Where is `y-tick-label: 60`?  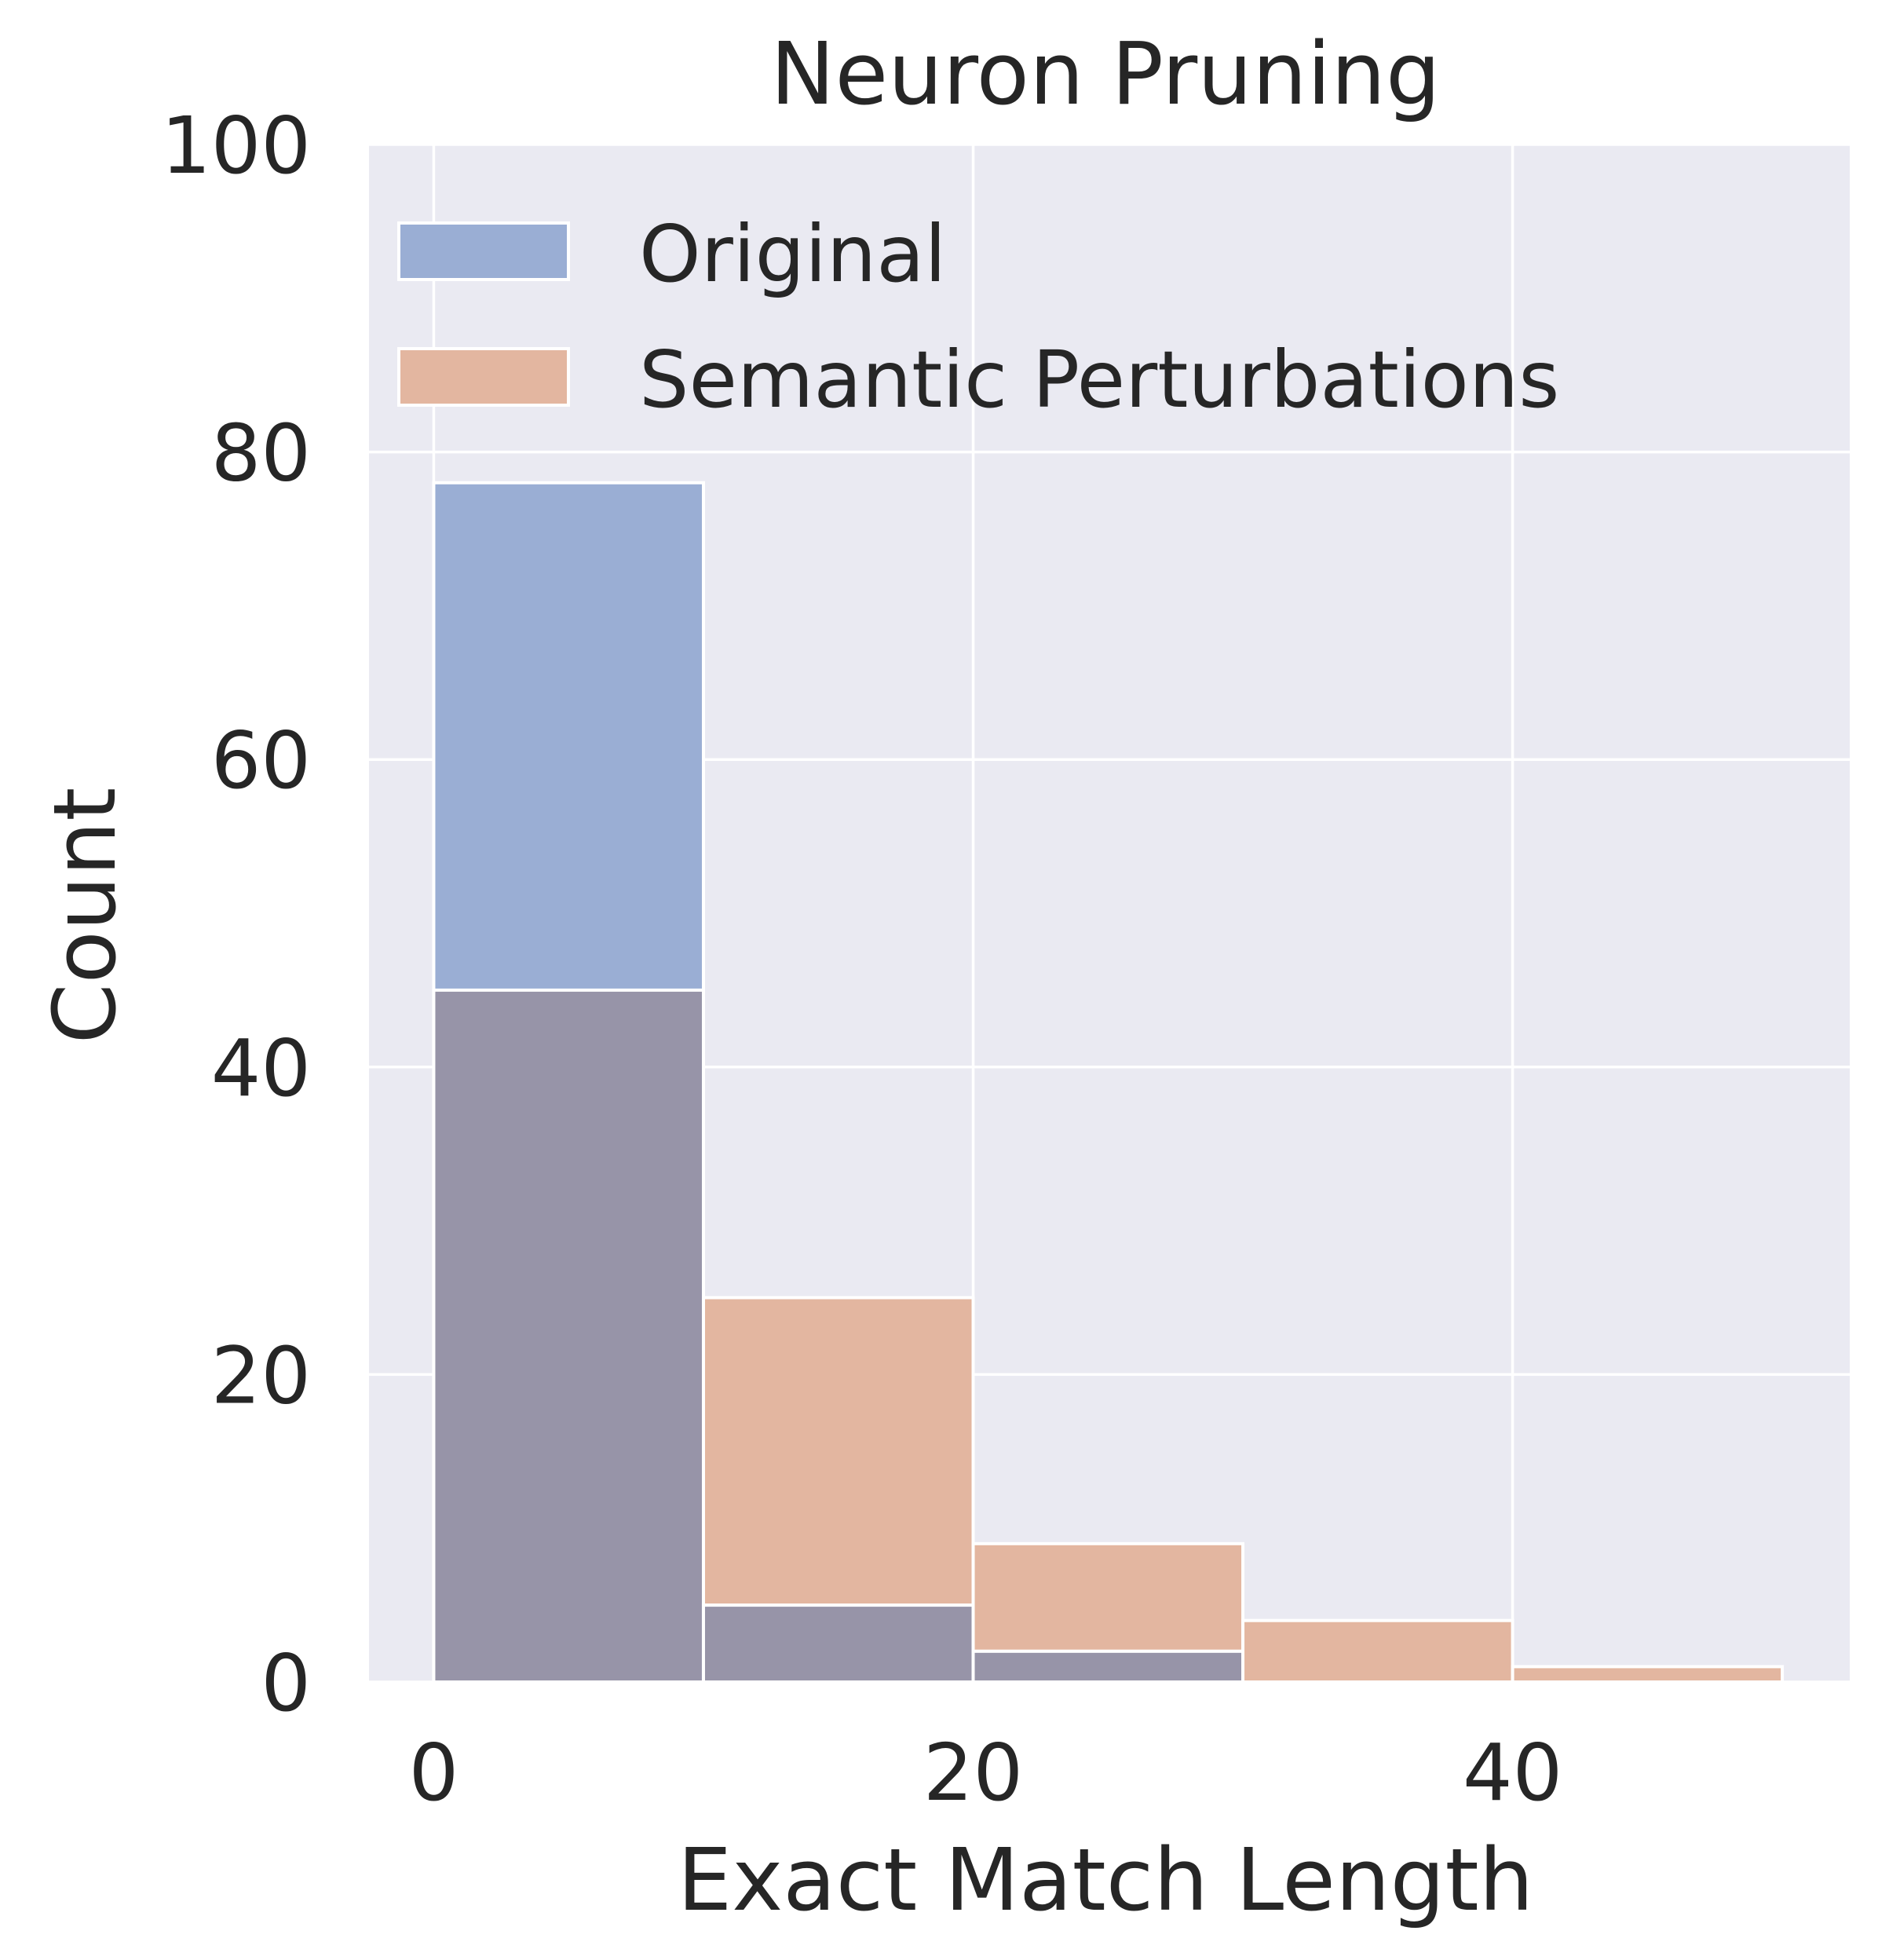
y-tick-label: 60 is located at coordinates (261, 760).